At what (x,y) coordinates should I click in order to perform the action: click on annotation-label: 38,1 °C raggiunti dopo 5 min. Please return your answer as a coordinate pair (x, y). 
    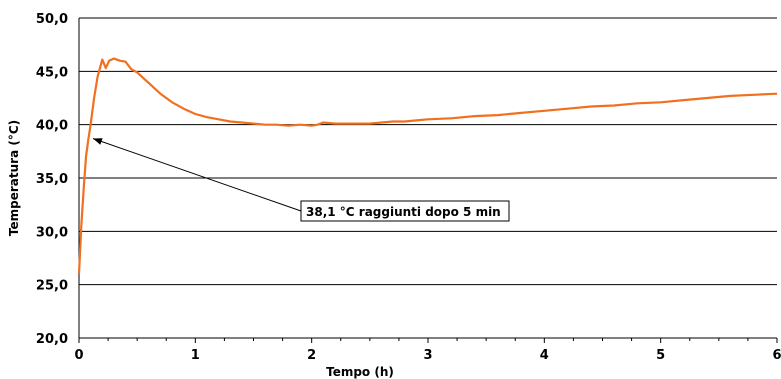
    Looking at the image, I should click on (403, 212).